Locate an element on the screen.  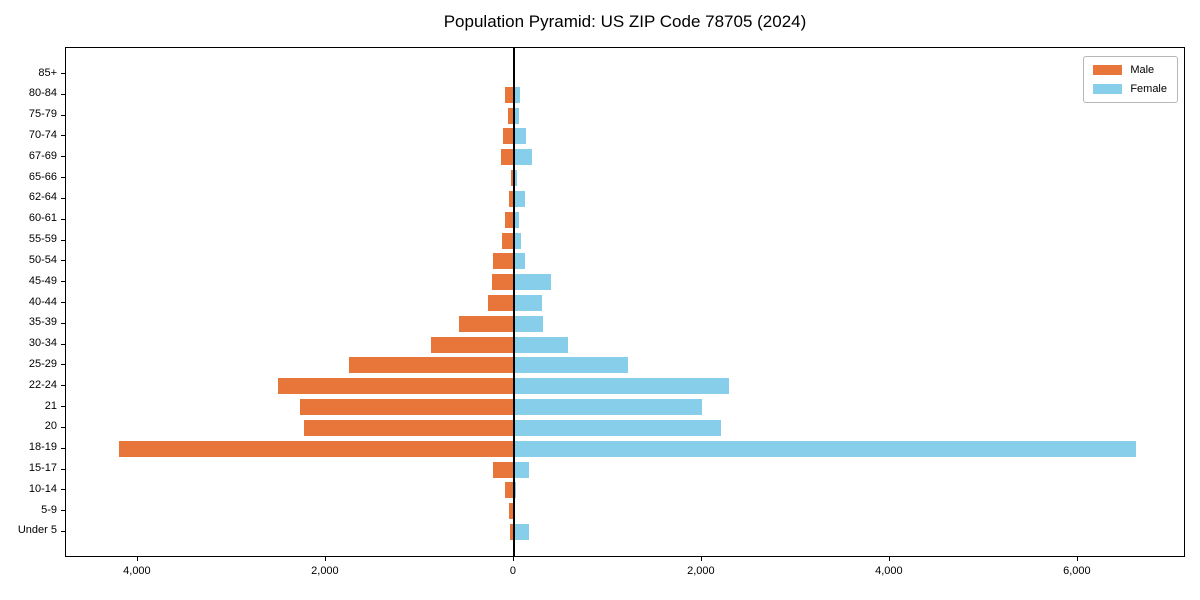
y-tick-label: 18-19 is located at coordinates (42, 447).